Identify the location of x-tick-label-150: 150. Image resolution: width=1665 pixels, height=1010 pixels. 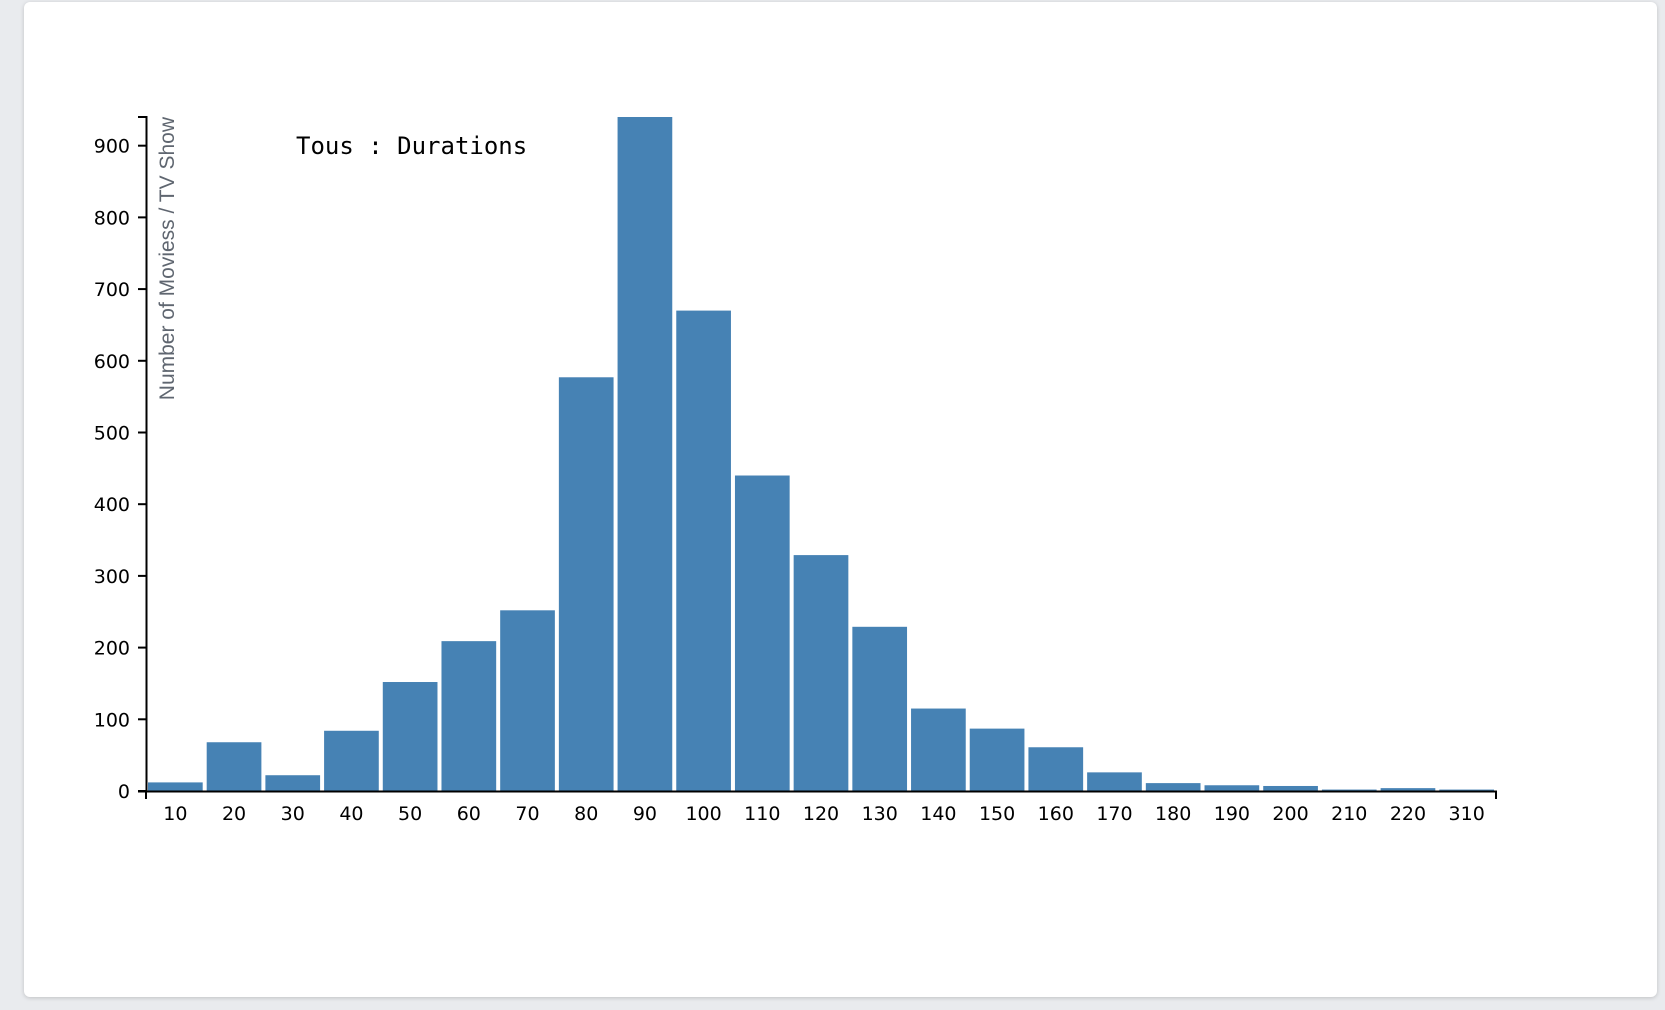
(997, 814).